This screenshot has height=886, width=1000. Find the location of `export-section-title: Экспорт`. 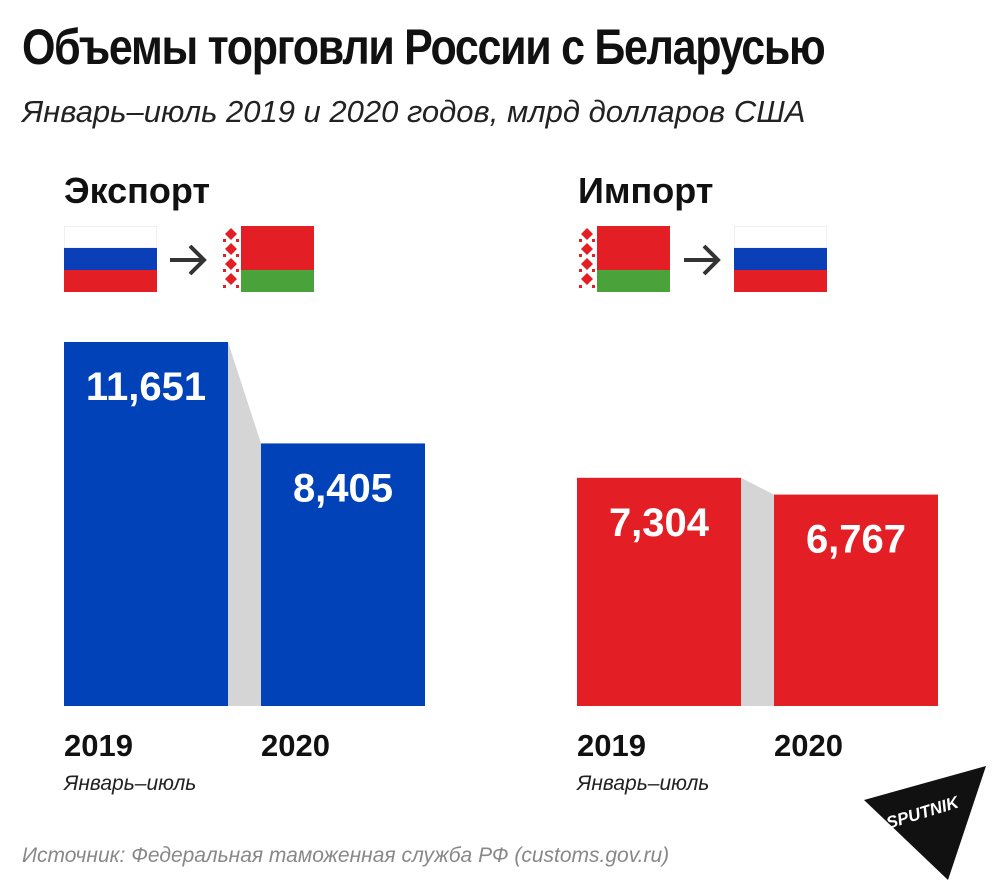

export-section-title: Экспорт is located at coordinates (137, 190).